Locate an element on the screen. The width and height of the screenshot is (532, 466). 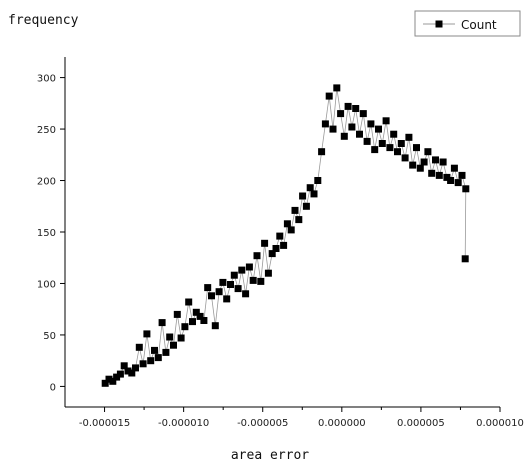
x-tick-label: 0.000005 is located at coordinates (421, 423).